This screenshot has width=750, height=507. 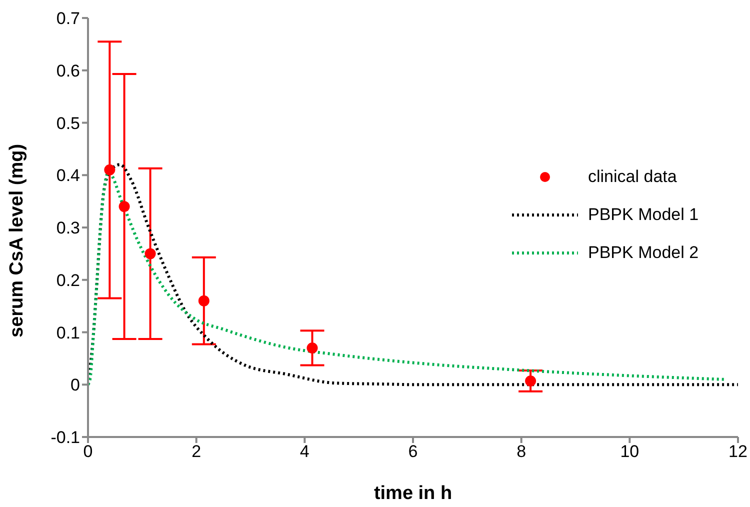 What do you see at coordinates (630, 452) in the screenshot?
I see `x-tick-label: 10` at bounding box center [630, 452].